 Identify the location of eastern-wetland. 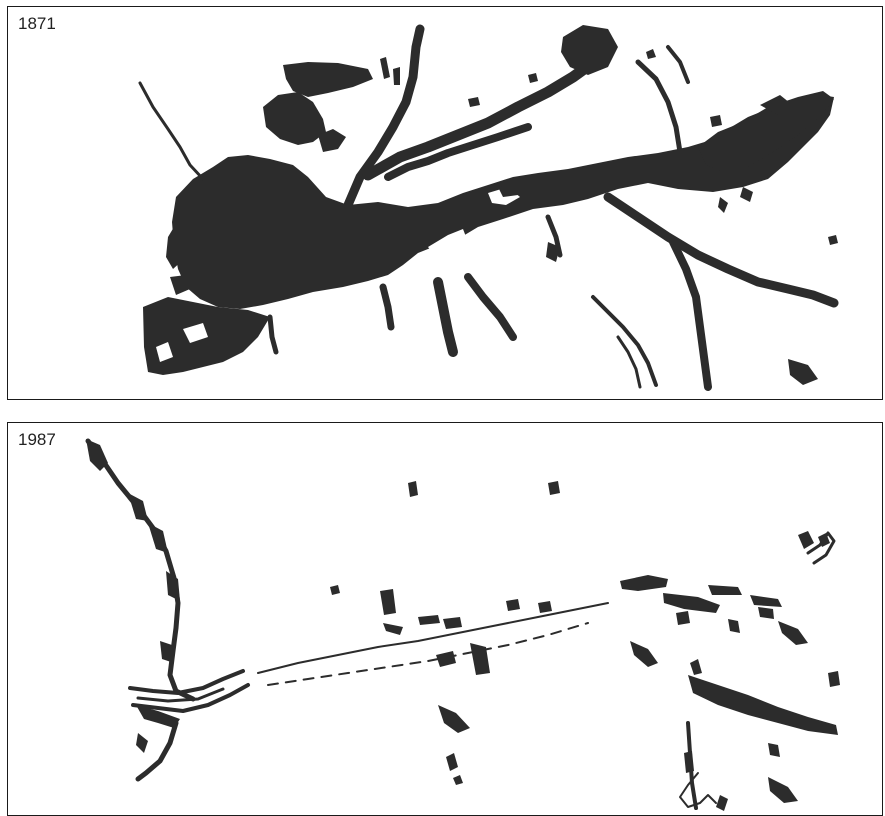
(763, 705).